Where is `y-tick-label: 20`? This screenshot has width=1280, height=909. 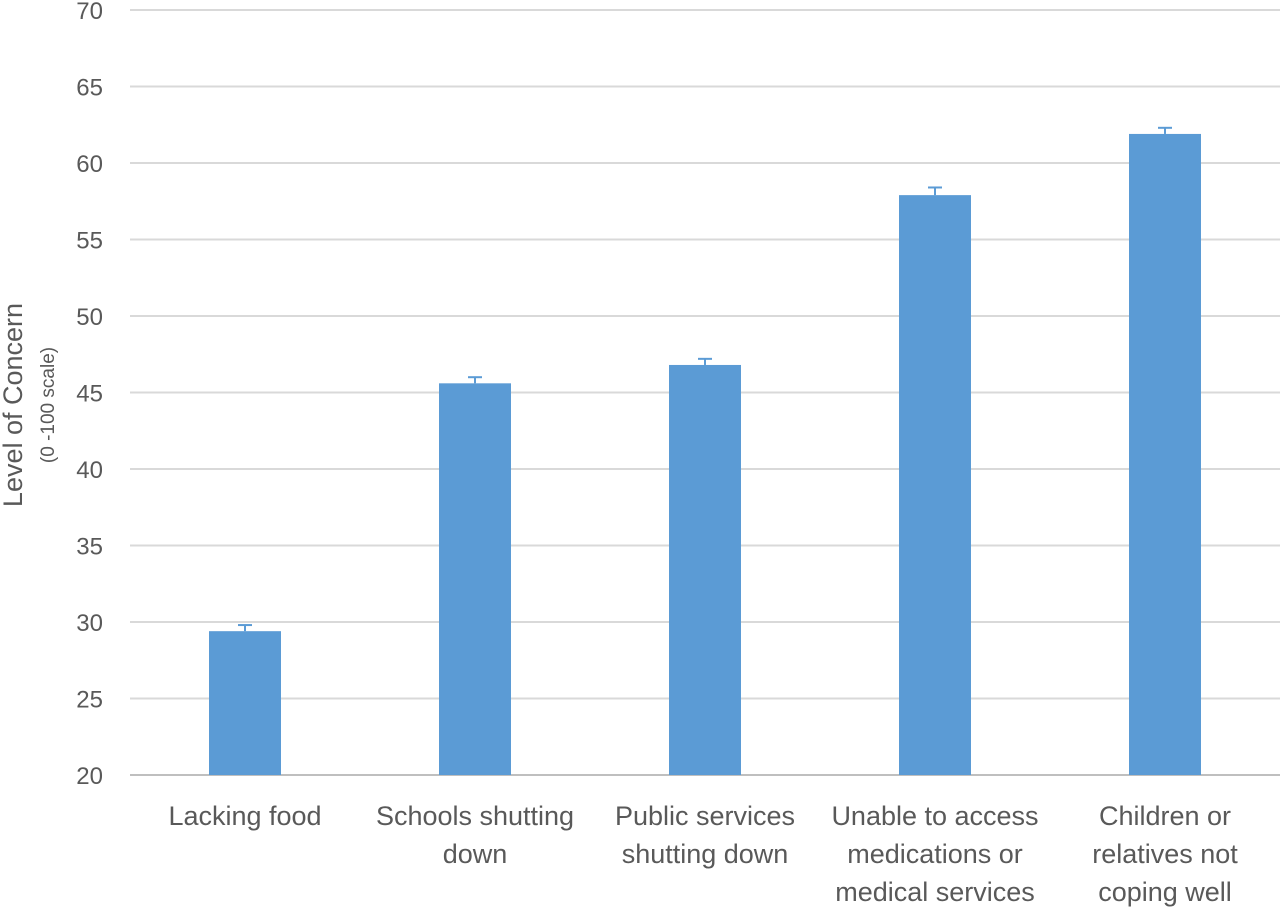
y-tick-label: 20 is located at coordinates (89, 776).